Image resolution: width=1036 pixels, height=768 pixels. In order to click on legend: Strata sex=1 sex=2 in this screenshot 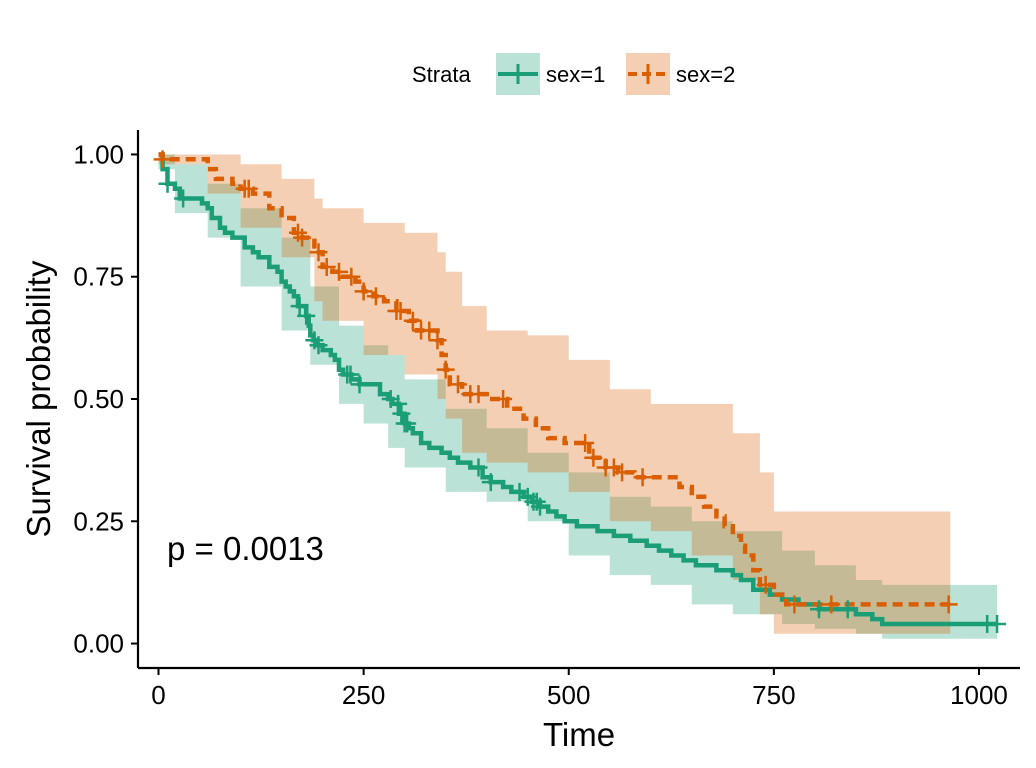, I will do `click(573, 74)`.